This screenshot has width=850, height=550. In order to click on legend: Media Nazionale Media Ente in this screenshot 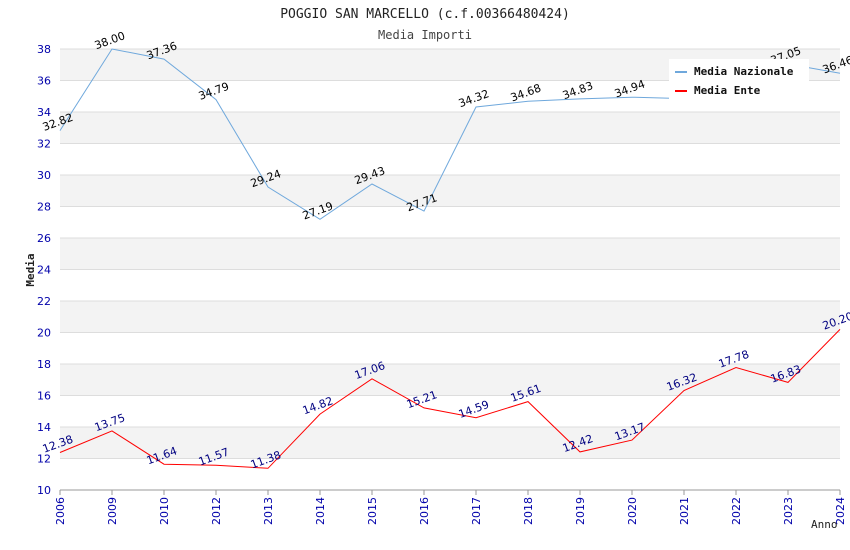, I will do `click(739, 80)`.